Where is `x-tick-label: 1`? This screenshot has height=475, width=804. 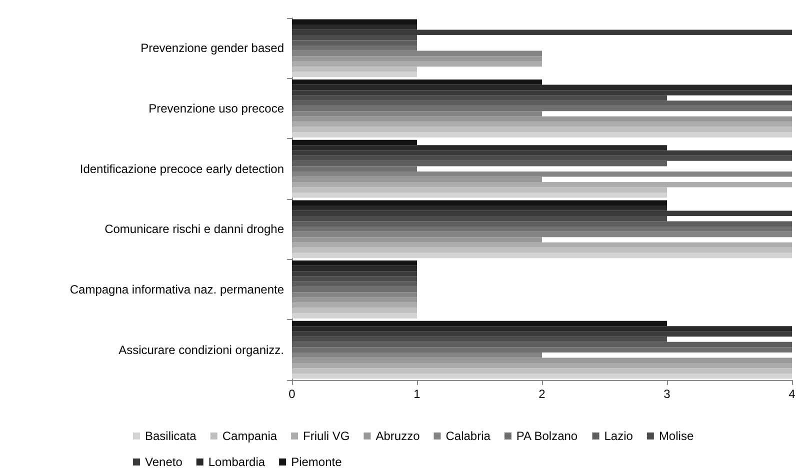
x-tick-label: 1 is located at coordinates (417, 394).